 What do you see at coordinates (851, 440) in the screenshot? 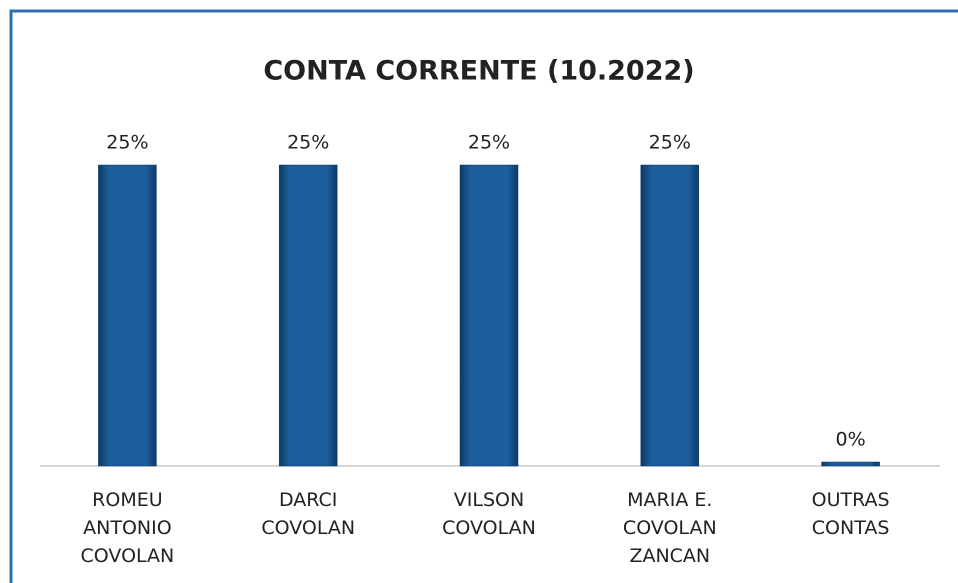
I see `value-label: 0%` at bounding box center [851, 440].